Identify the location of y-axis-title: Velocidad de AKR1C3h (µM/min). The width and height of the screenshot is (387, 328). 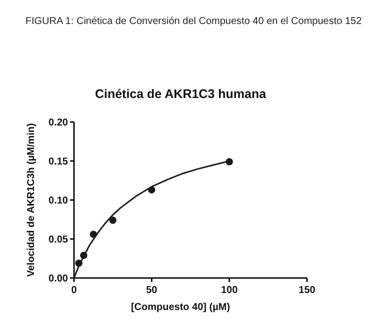
(31, 200).